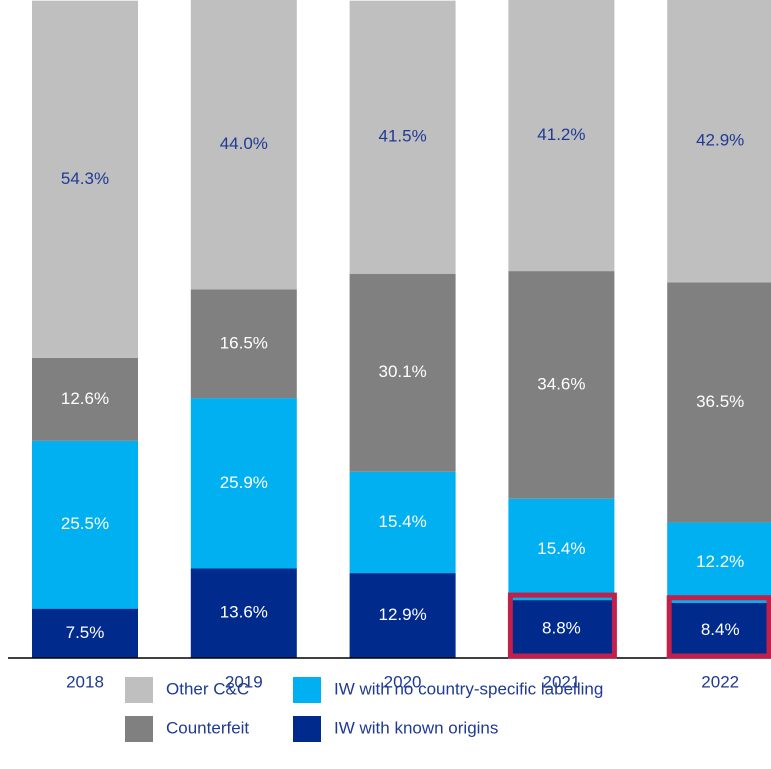 This screenshot has height=769, width=771. I want to click on data-label: 54.3%, so click(85, 178).